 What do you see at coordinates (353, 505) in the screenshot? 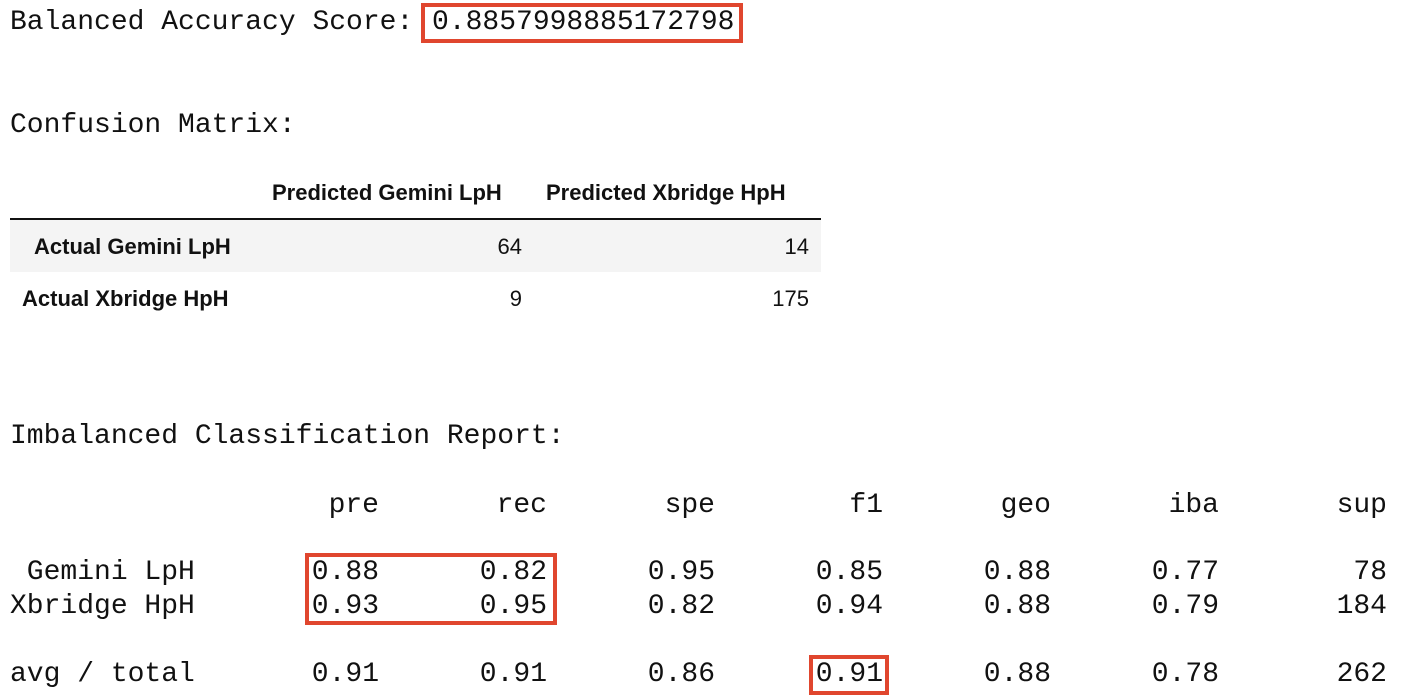
I see `report-column-header: pre` at bounding box center [353, 505].